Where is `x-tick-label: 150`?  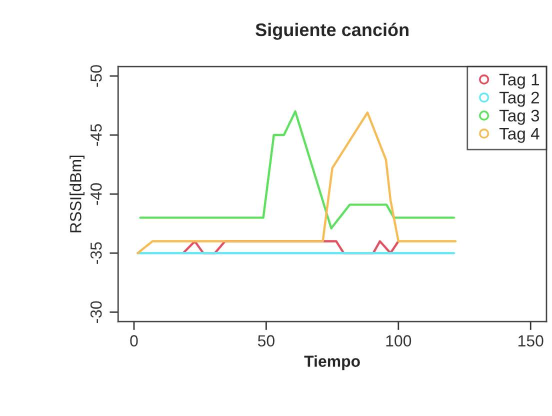
x-tick-label: 150 is located at coordinates (531, 340).